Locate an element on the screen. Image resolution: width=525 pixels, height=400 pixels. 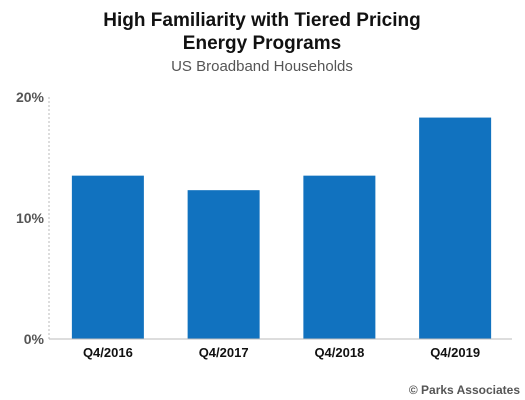
chart-subtitle: US Broadband Households is located at coordinates (262, 66).